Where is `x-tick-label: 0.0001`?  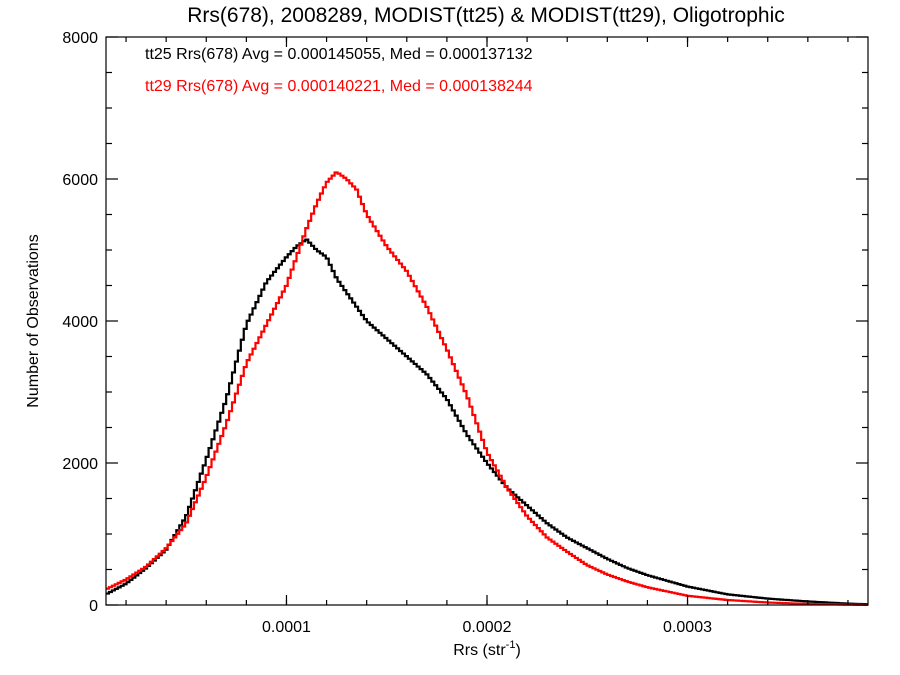 x-tick-label: 0.0001 is located at coordinates (286, 627).